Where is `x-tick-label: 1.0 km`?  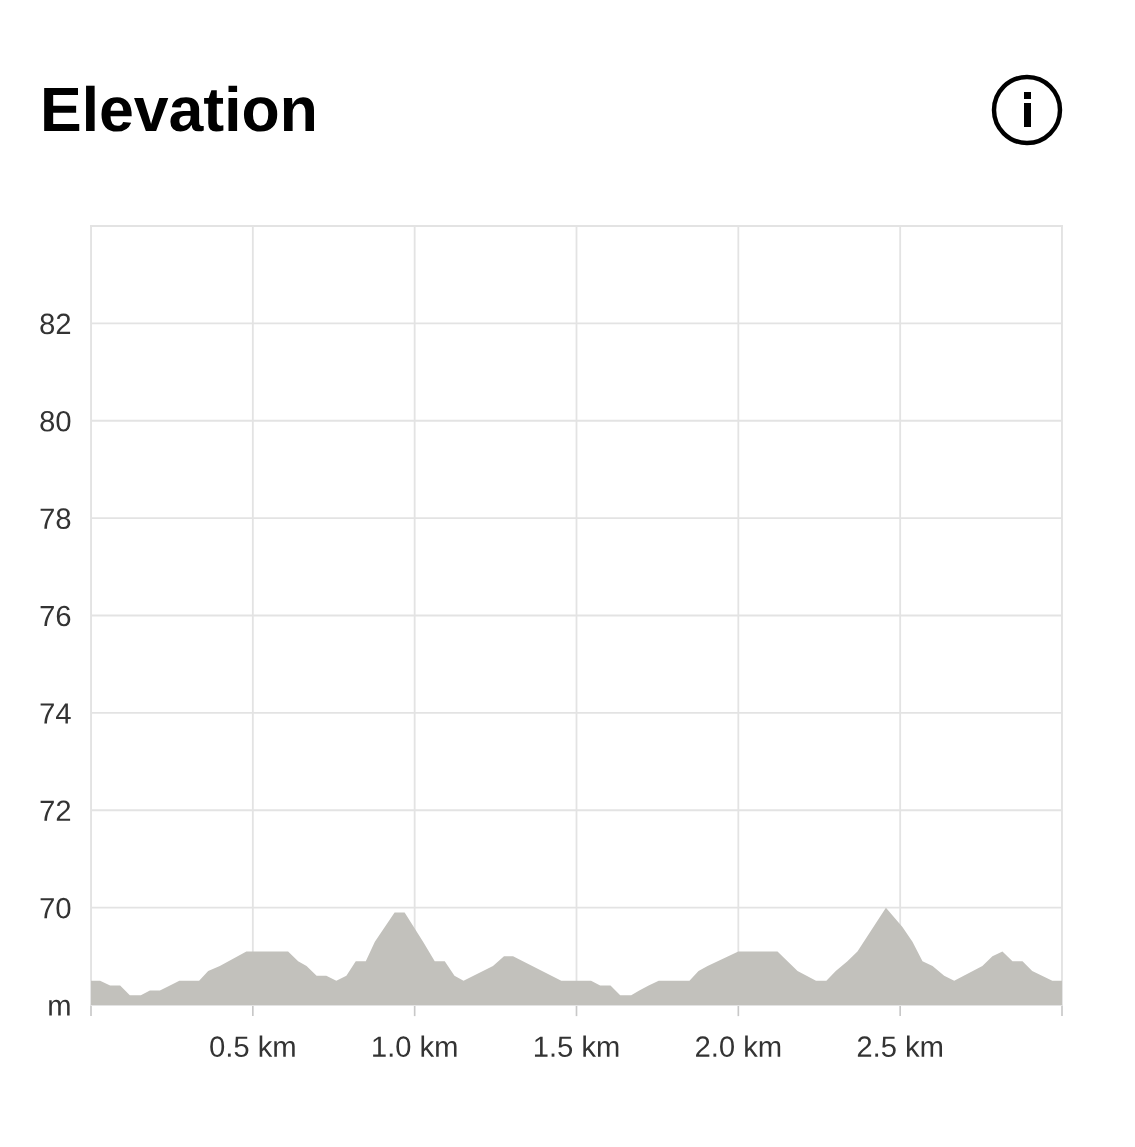 x-tick-label: 1.0 km is located at coordinates (415, 1046).